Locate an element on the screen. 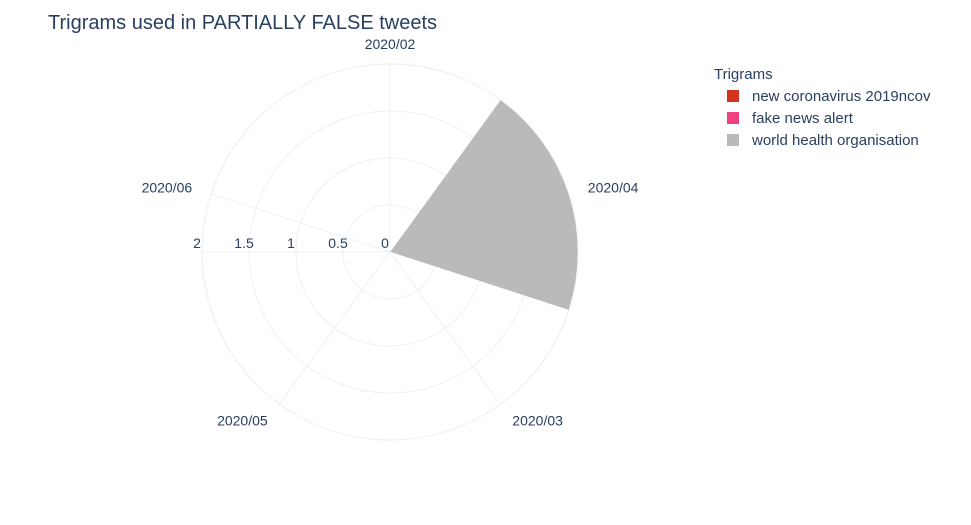  angular-tick-label: 2020/03 is located at coordinates (537, 420).